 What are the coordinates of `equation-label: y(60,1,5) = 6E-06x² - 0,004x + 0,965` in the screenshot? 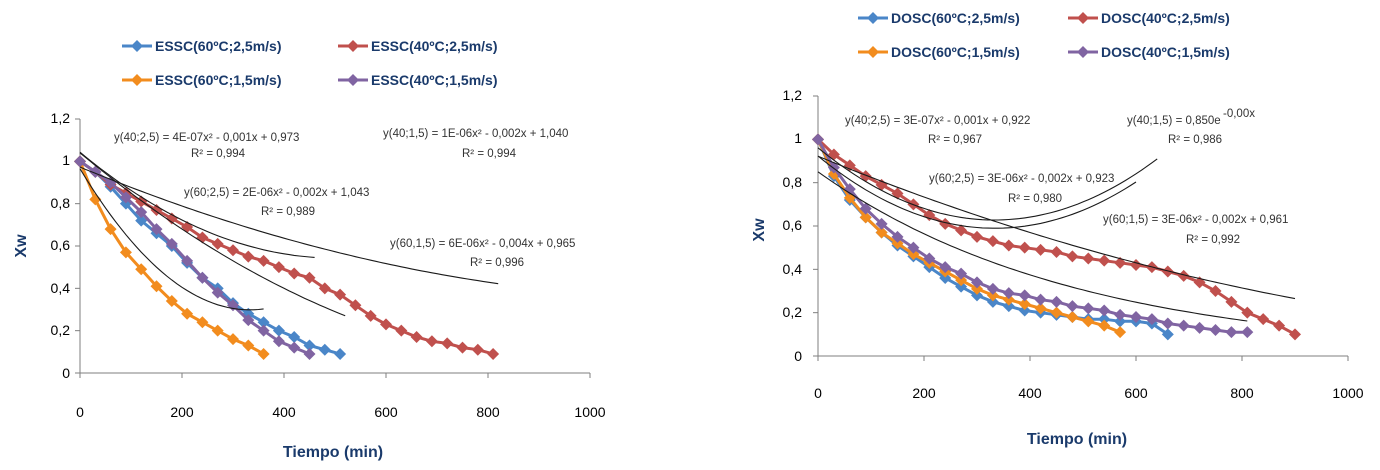 It's located at (482, 244).